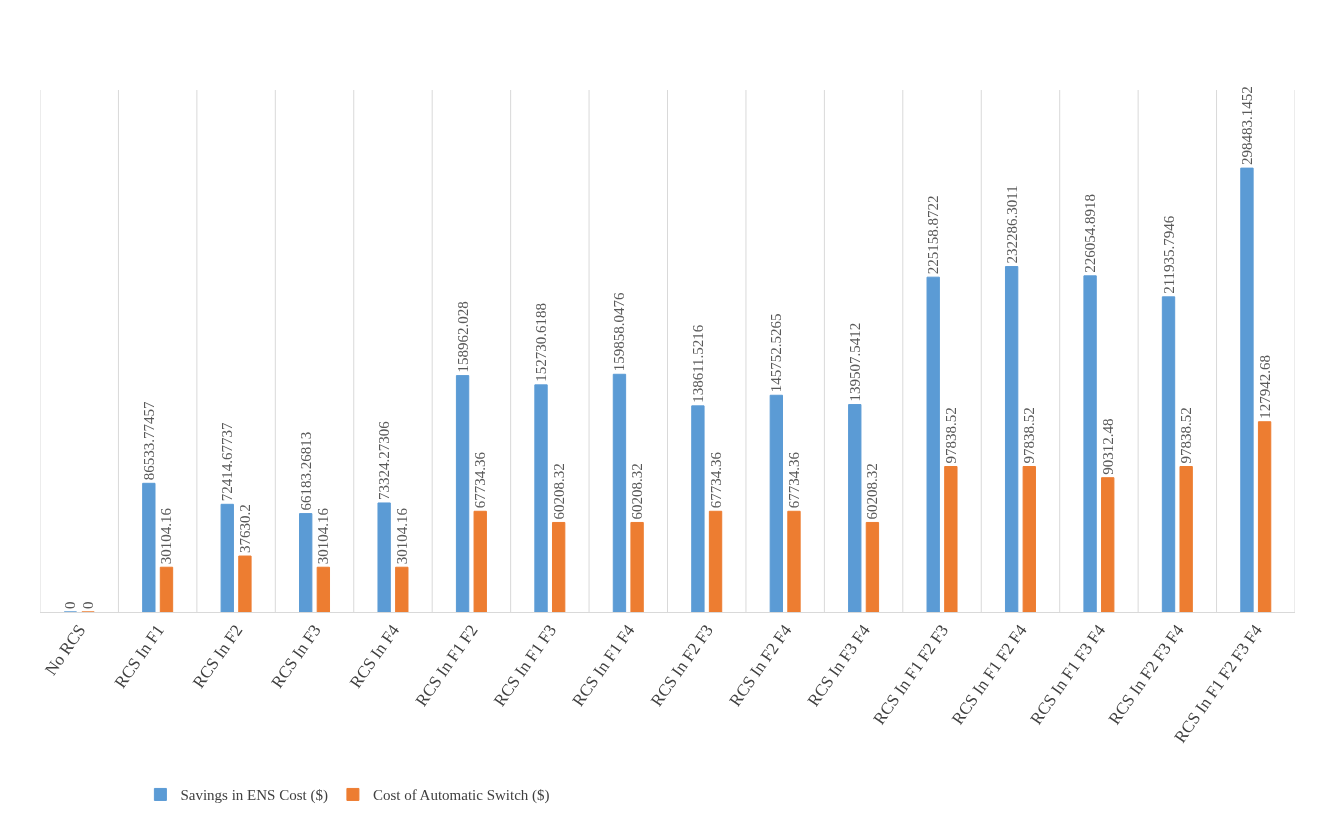 The height and width of the screenshot is (827, 1319). I want to click on data-label: 73324.27306, so click(384, 460).